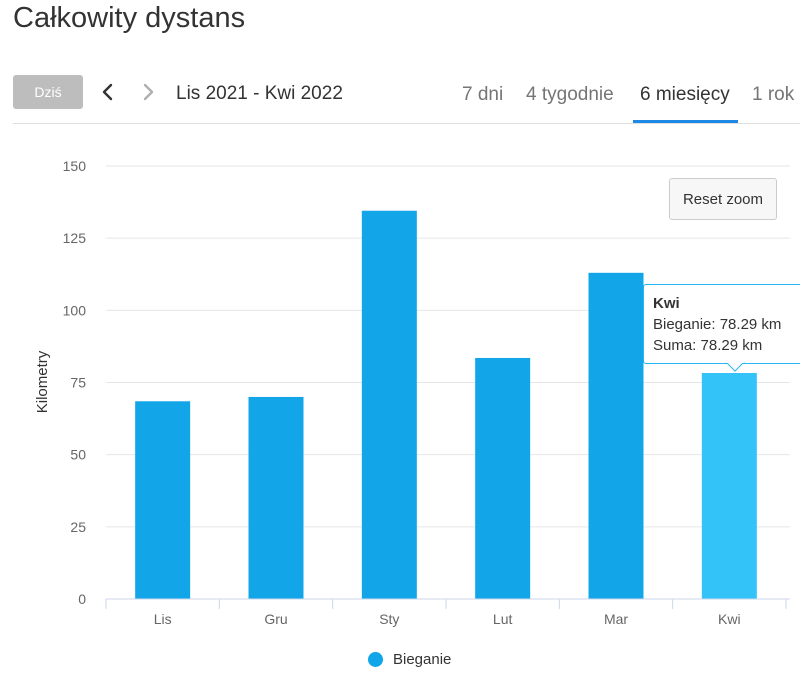 The height and width of the screenshot is (678, 800). Describe the element at coordinates (773, 94) in the screenshot. I see `tab-1-year: 1 rok` at that location.